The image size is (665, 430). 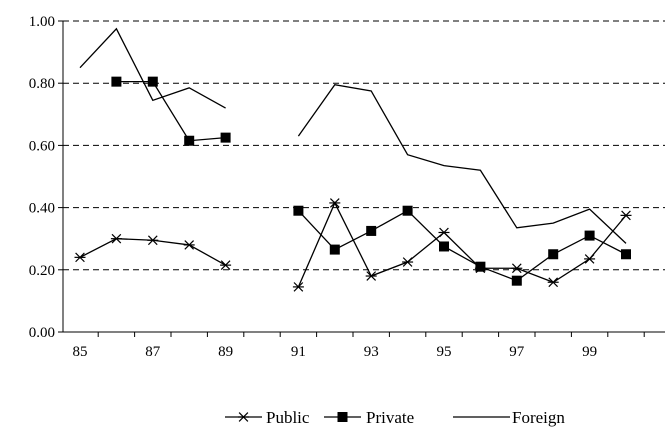 I want to click on y-tick-label: 0.40, so click(x=42, y=209).